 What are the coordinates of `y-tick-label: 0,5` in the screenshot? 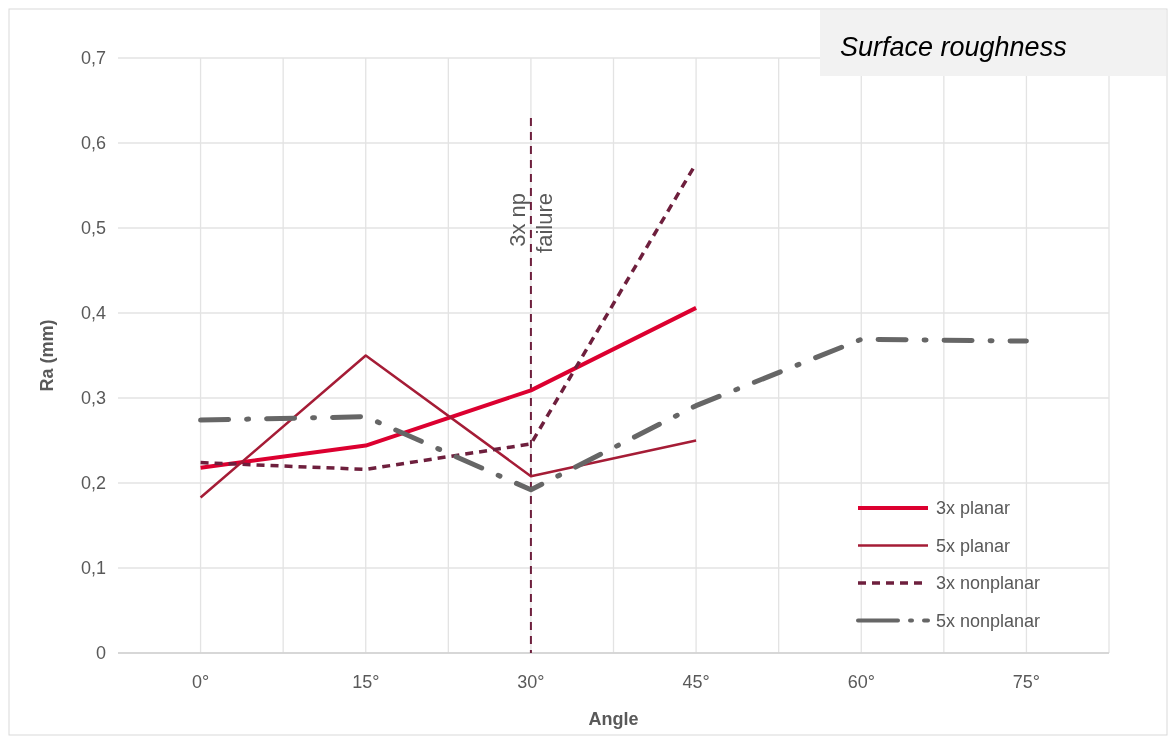 It's located at (93, 228).